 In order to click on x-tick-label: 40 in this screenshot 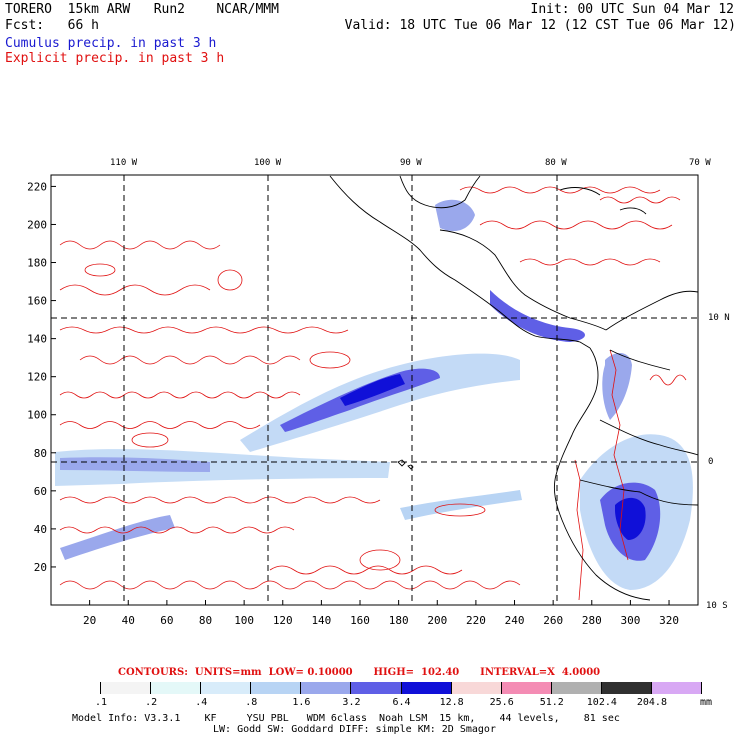, I will do `click(128, 620)`.